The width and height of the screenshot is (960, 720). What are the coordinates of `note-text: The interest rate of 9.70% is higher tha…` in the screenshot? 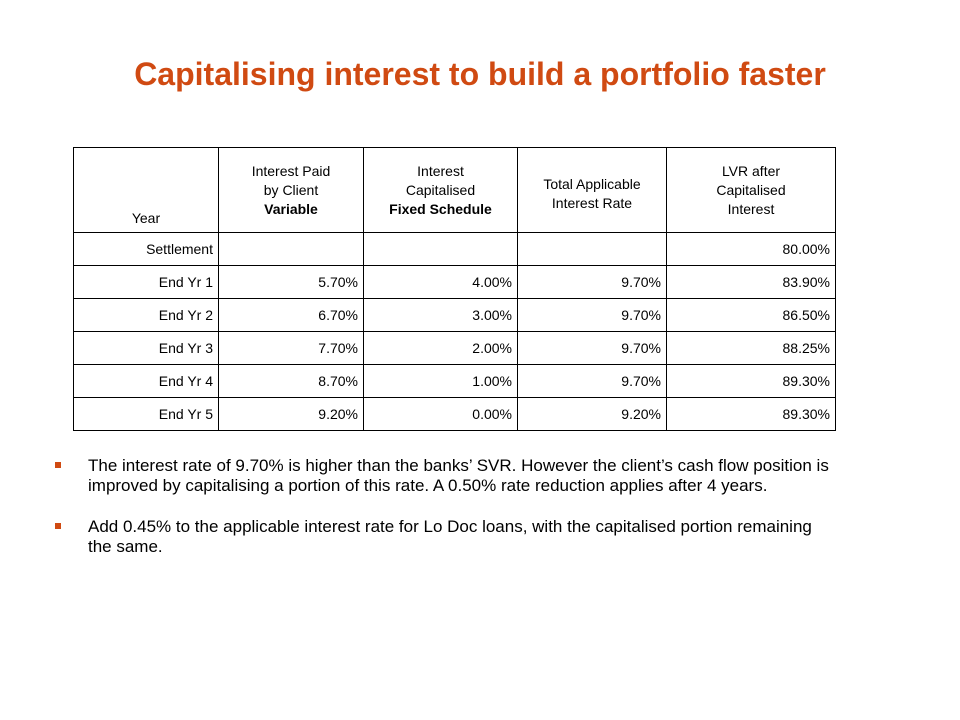 It's located at (458, 475).